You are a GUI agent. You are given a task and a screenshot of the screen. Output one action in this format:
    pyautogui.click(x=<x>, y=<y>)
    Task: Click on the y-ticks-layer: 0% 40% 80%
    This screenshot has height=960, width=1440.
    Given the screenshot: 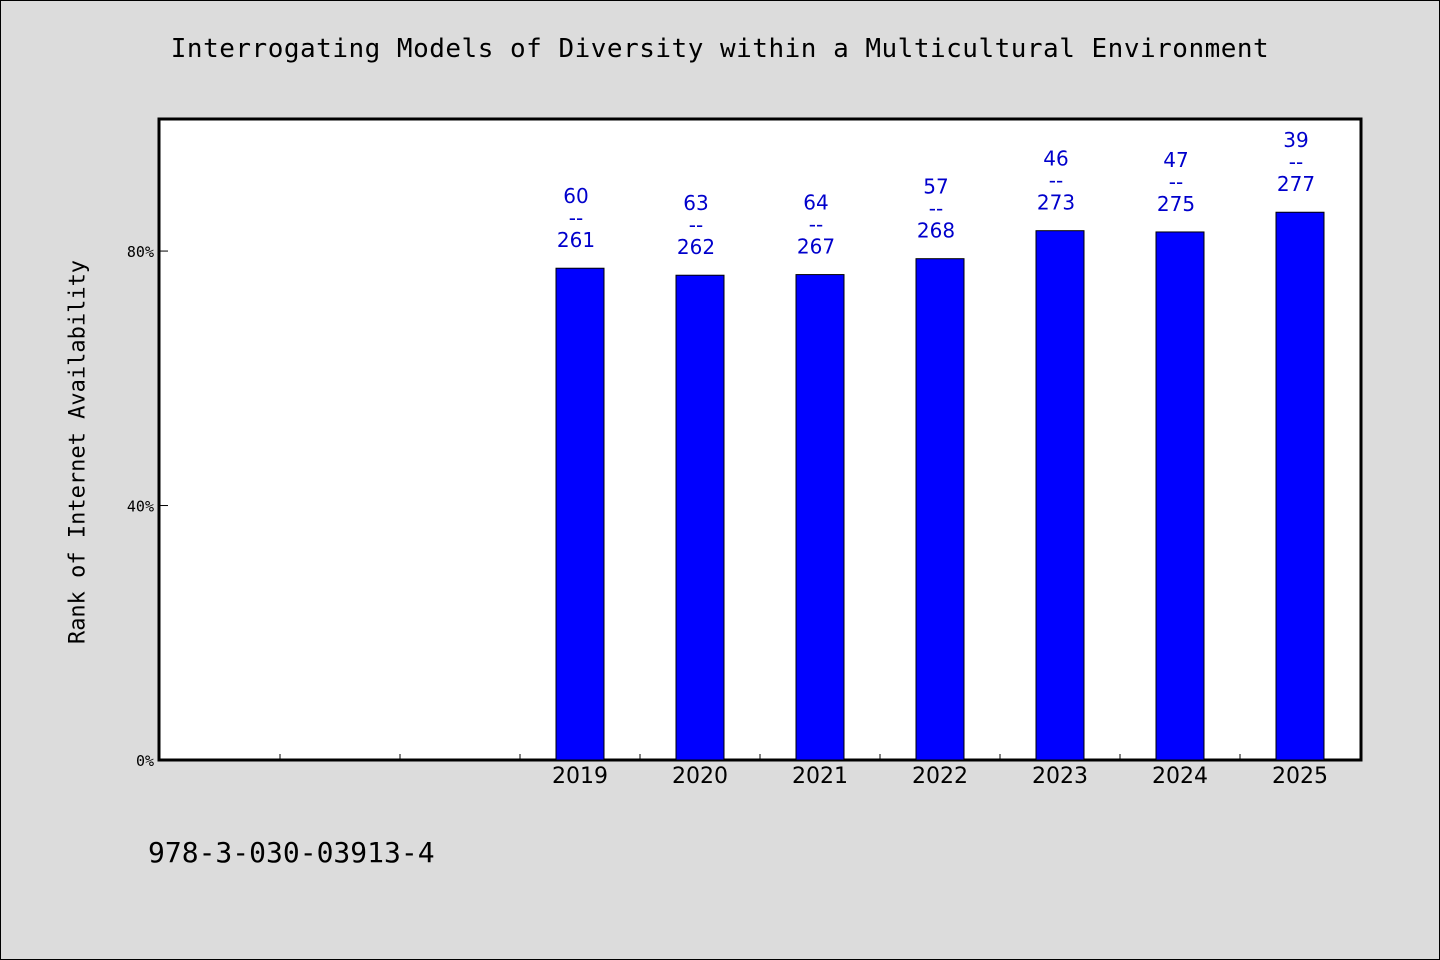 What is the action you would take?
    pyautogui.click(x=147, y=506)
    